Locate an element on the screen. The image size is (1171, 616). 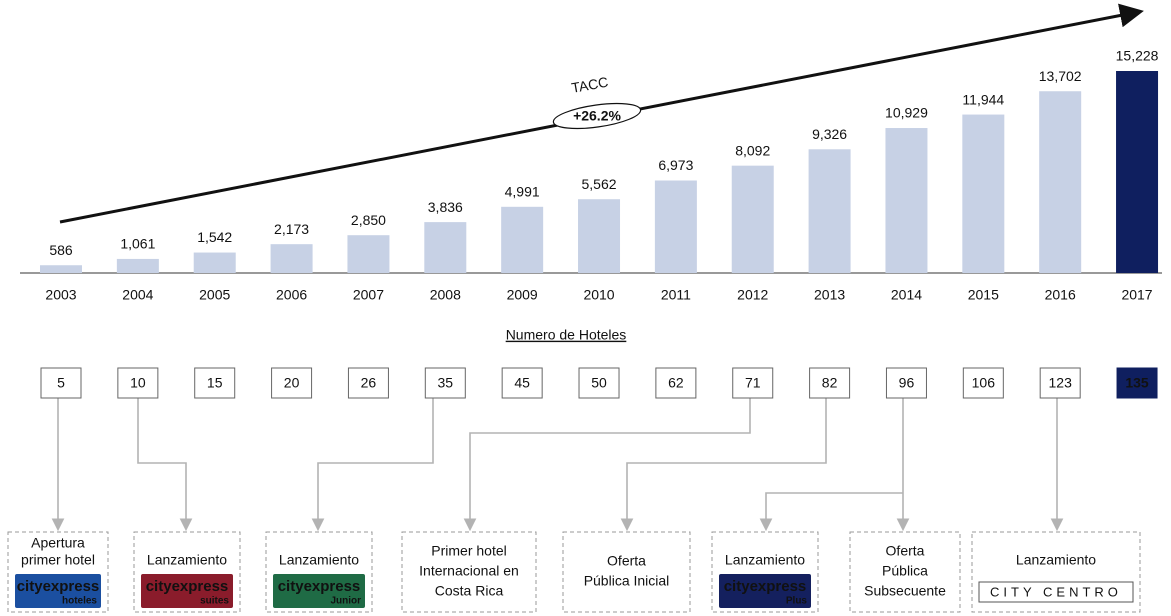
value-label: 5,562 is located at coordinates (598, 184).